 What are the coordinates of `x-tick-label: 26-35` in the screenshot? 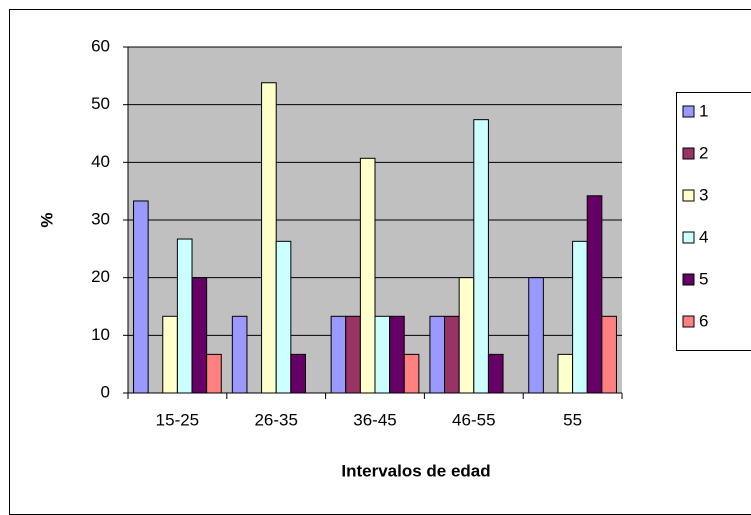 It's located at (275, 419).